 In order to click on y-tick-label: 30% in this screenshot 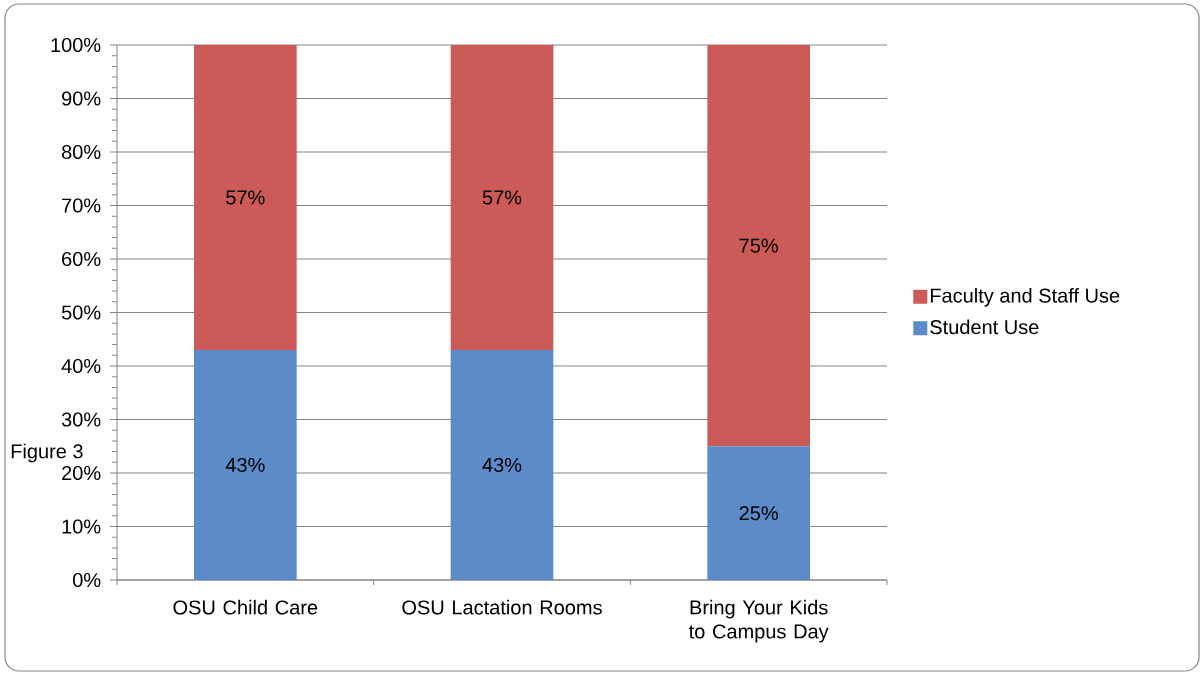, I will do `click(81, 419)`.